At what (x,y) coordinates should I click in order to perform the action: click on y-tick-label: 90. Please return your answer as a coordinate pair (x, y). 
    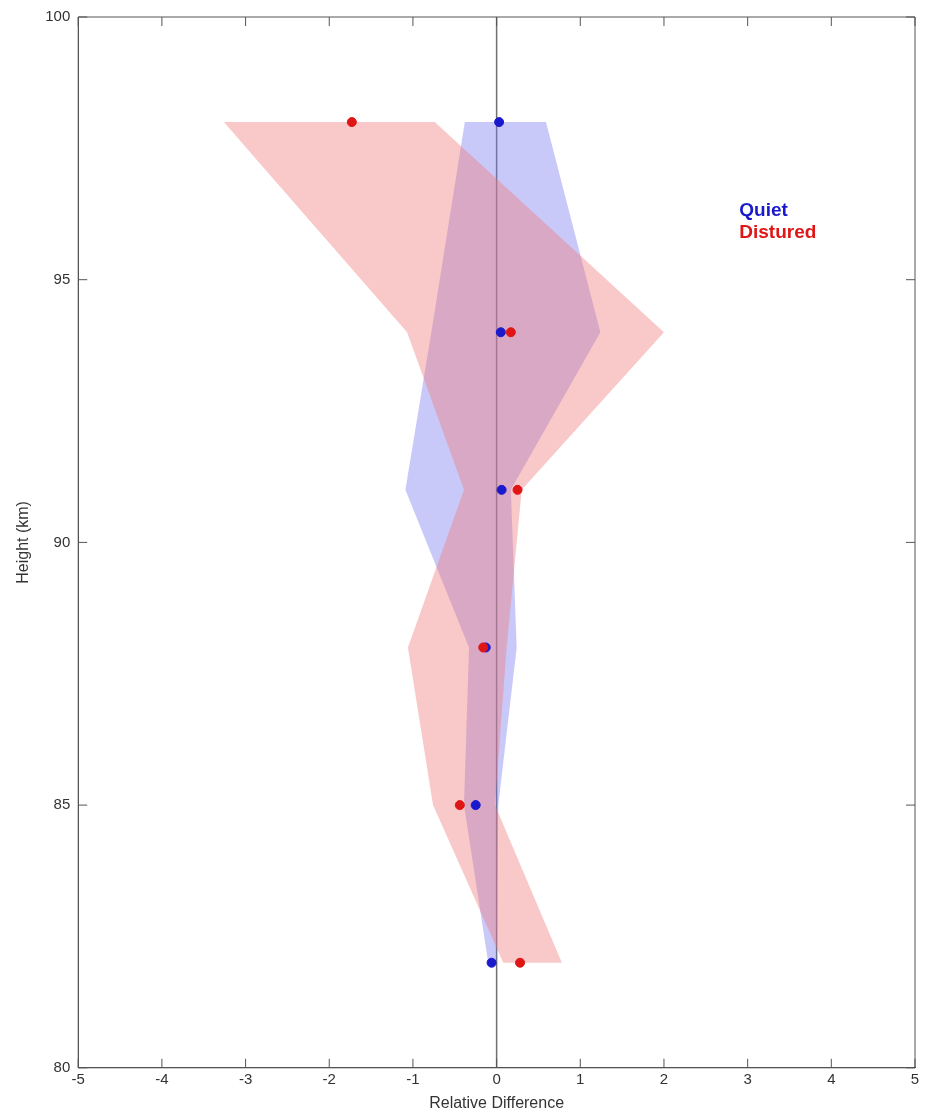
    Looking at the image, I should click on (62, 541).